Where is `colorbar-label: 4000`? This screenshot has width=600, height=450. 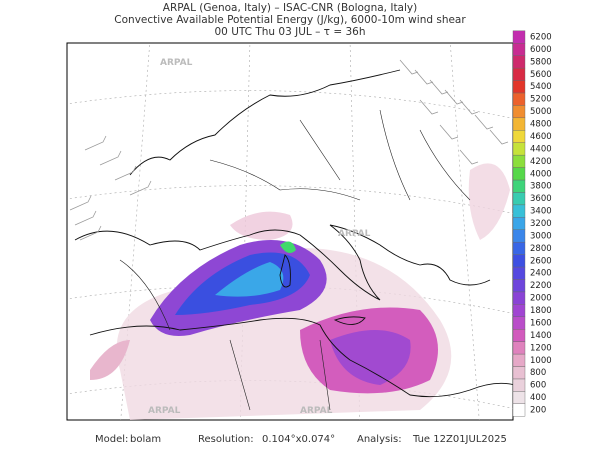
colorbar-label: 4000 is located at coordinates (541, 174).